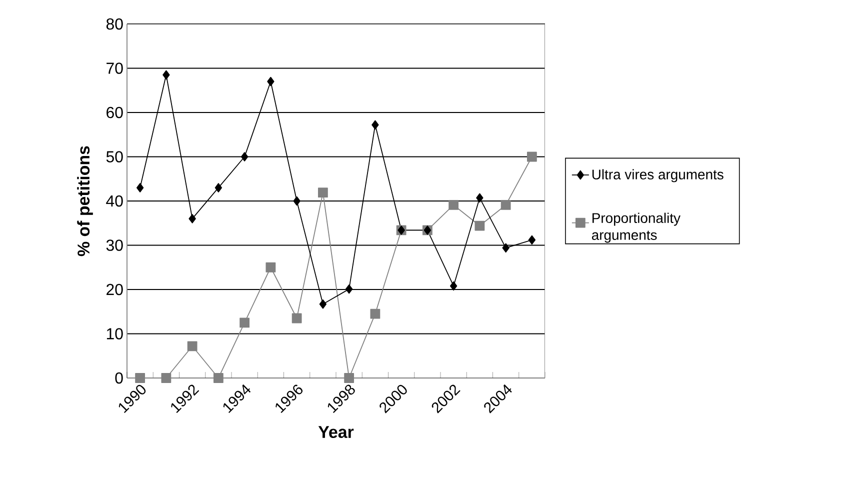 This screenshot has height=493, width=857. What do you see at coordinates (114, 156) in the screenshot?
I see `y-tick-label: 50` at bounding box center [114, 156].